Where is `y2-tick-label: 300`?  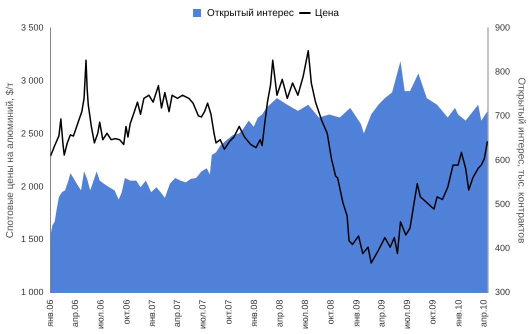
y2-tick-label: 300 is located at coordinates (502, 292).